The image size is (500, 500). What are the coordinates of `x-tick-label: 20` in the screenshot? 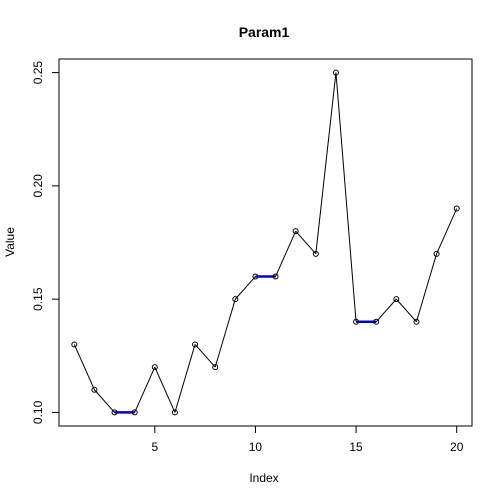 It's located at (457, 447).